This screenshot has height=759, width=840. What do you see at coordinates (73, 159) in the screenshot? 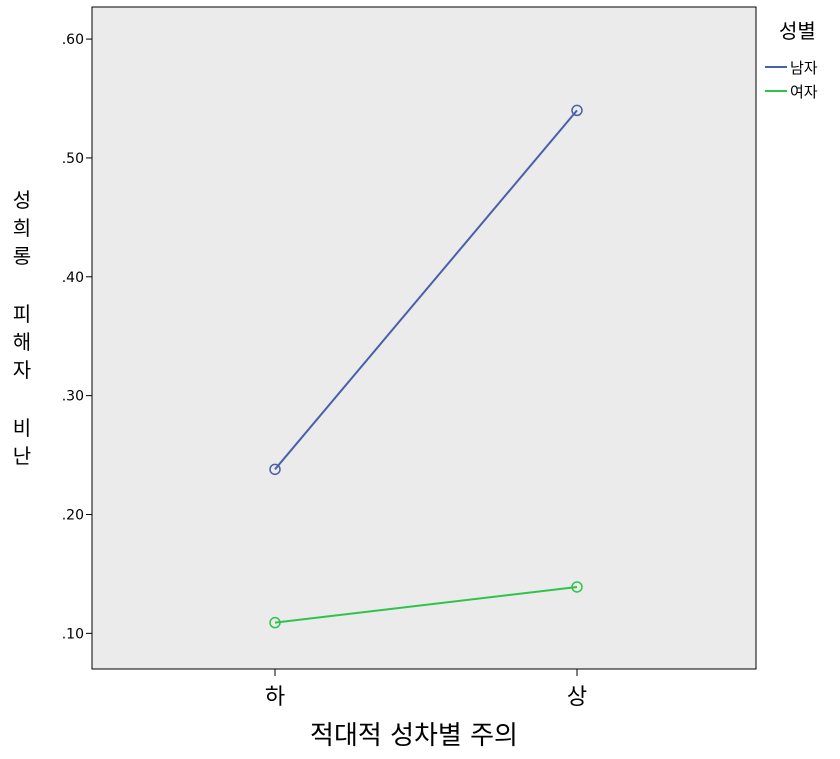
I see `y-tick-label: .50` at bounding box center [73, 159].